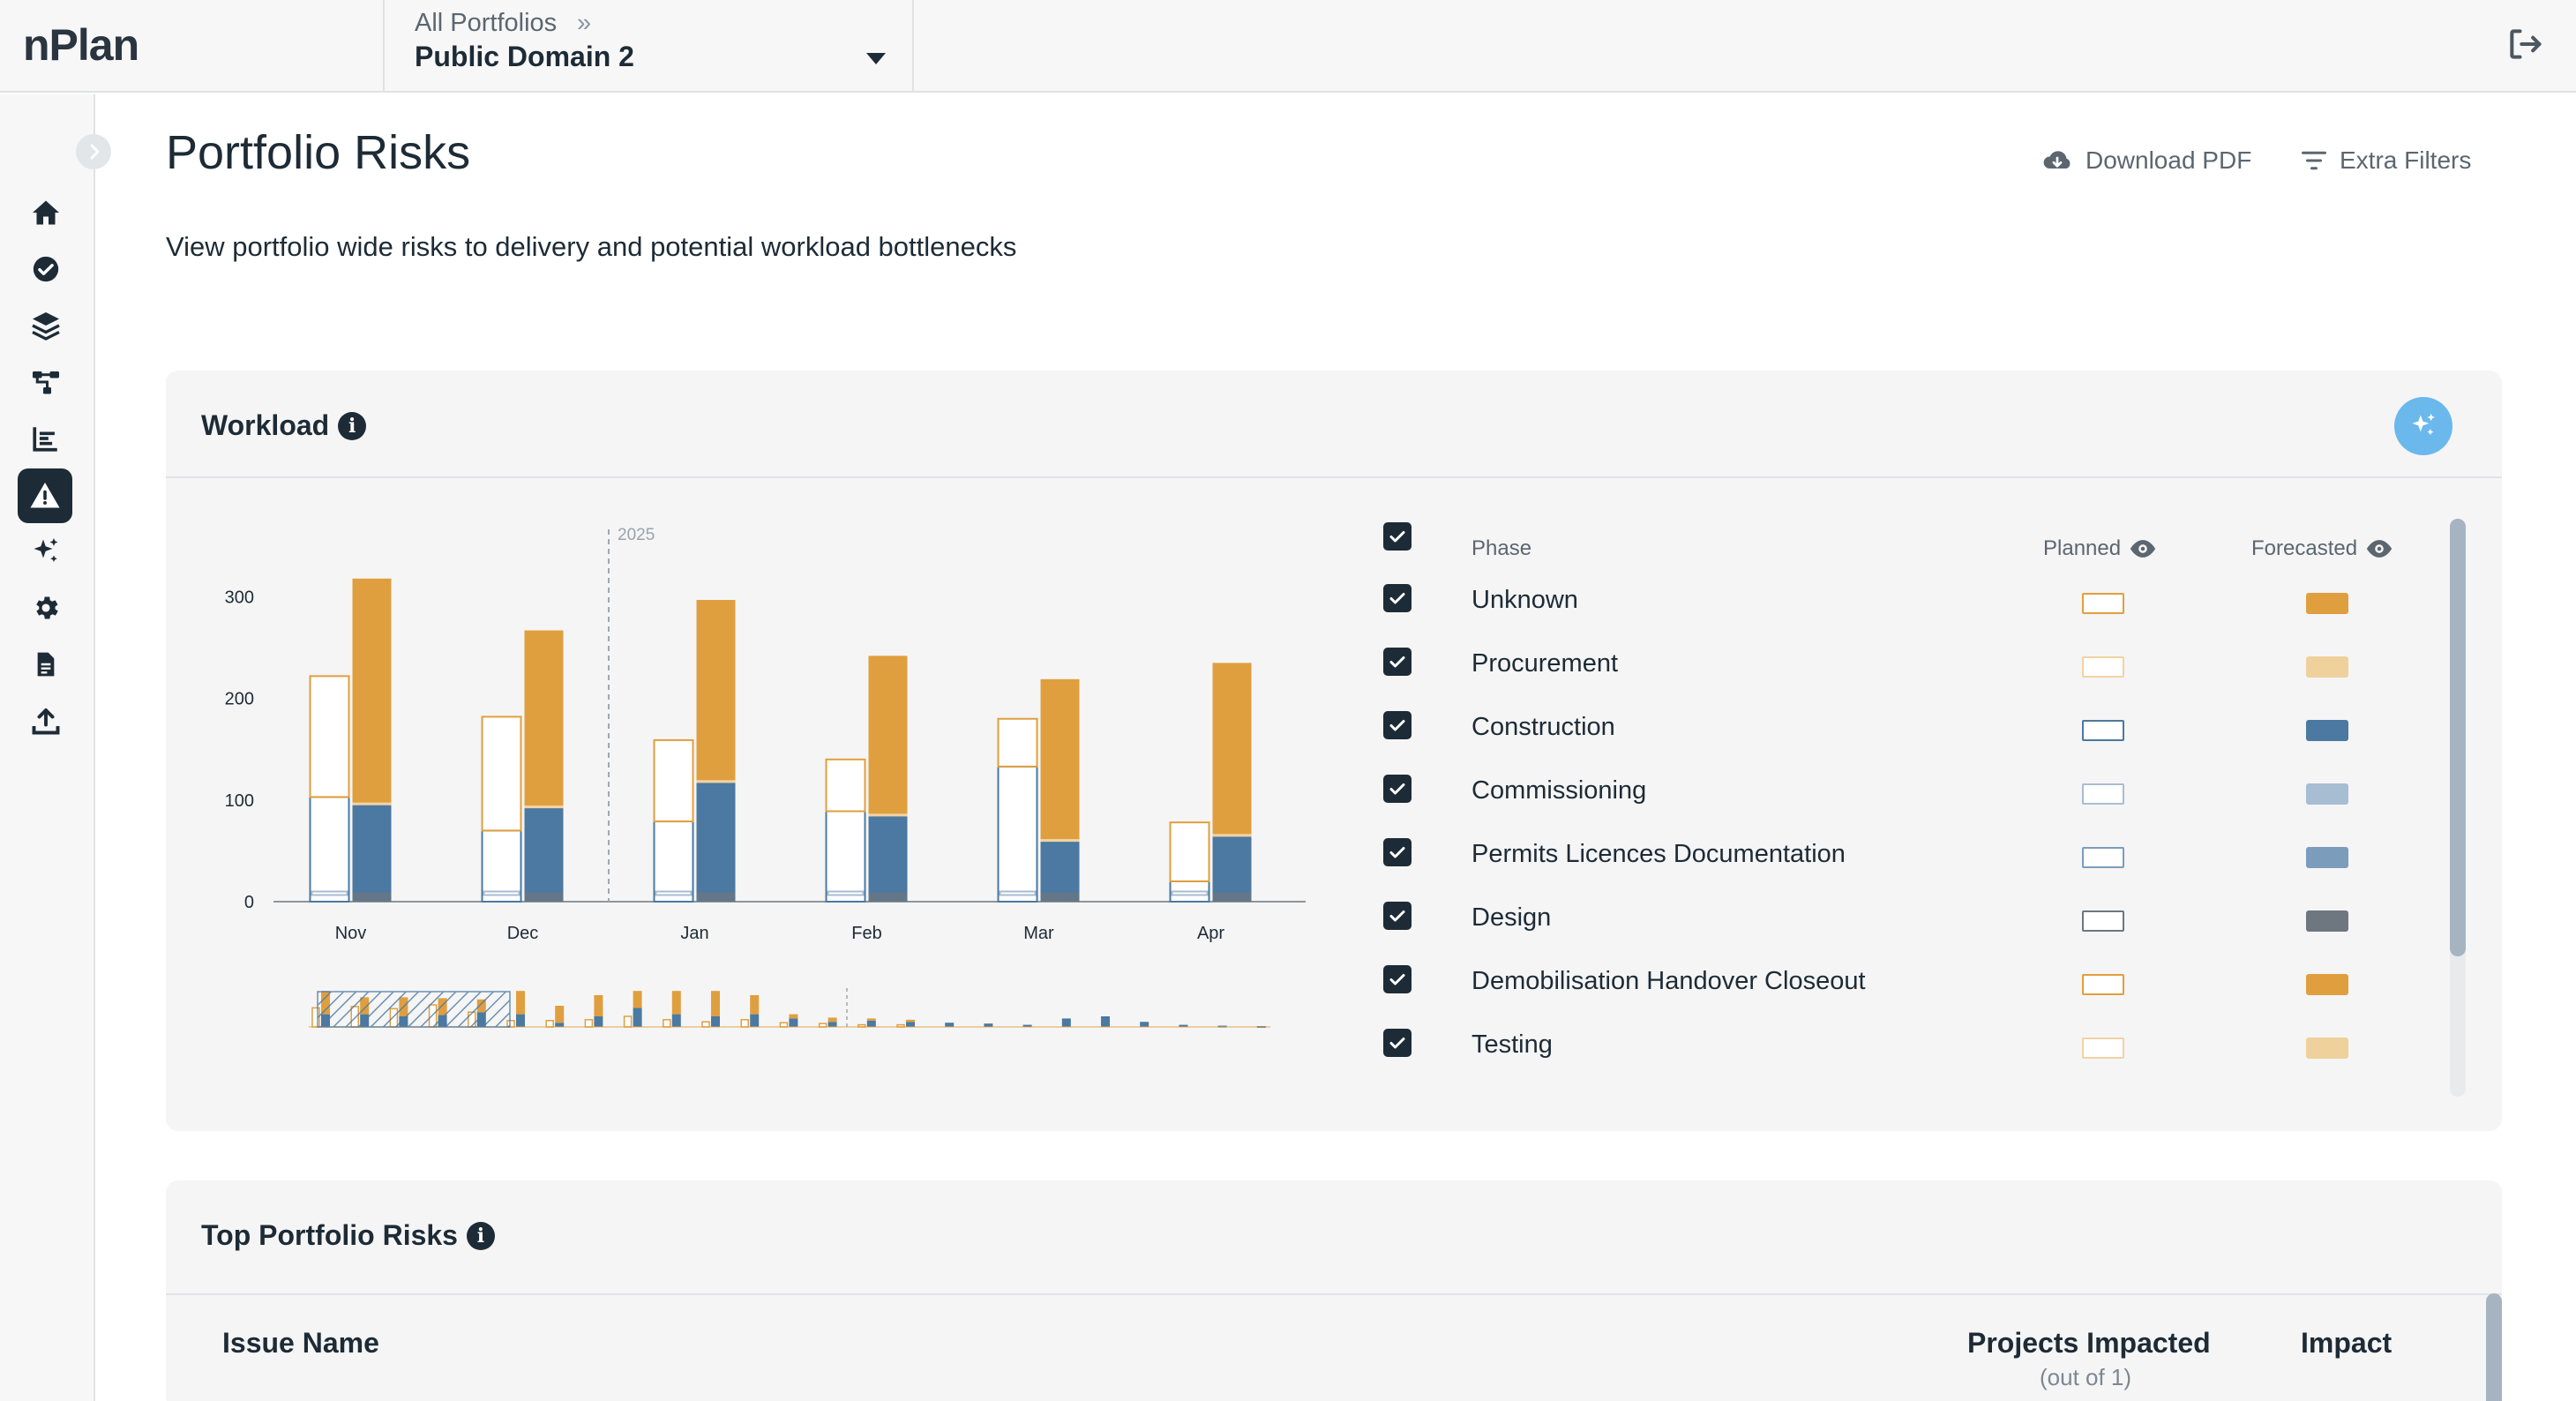  I want to click on legend-scroll-thumb, so click(2458, 737).